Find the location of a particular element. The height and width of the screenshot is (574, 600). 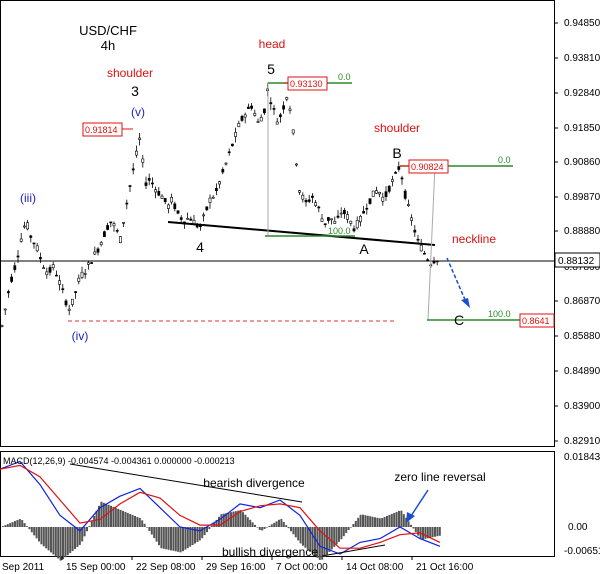

forecast-arrow is located at coordinates (458, 282).